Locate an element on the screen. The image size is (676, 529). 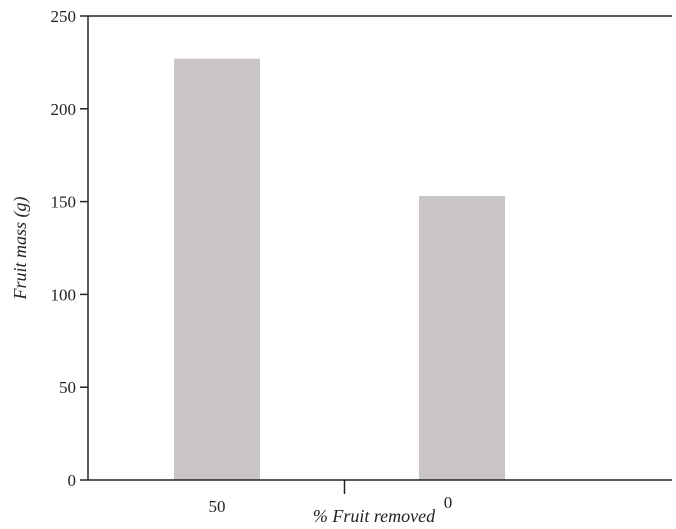
x-axis-title: % Fruit removed is located at coordinates (374, 516).